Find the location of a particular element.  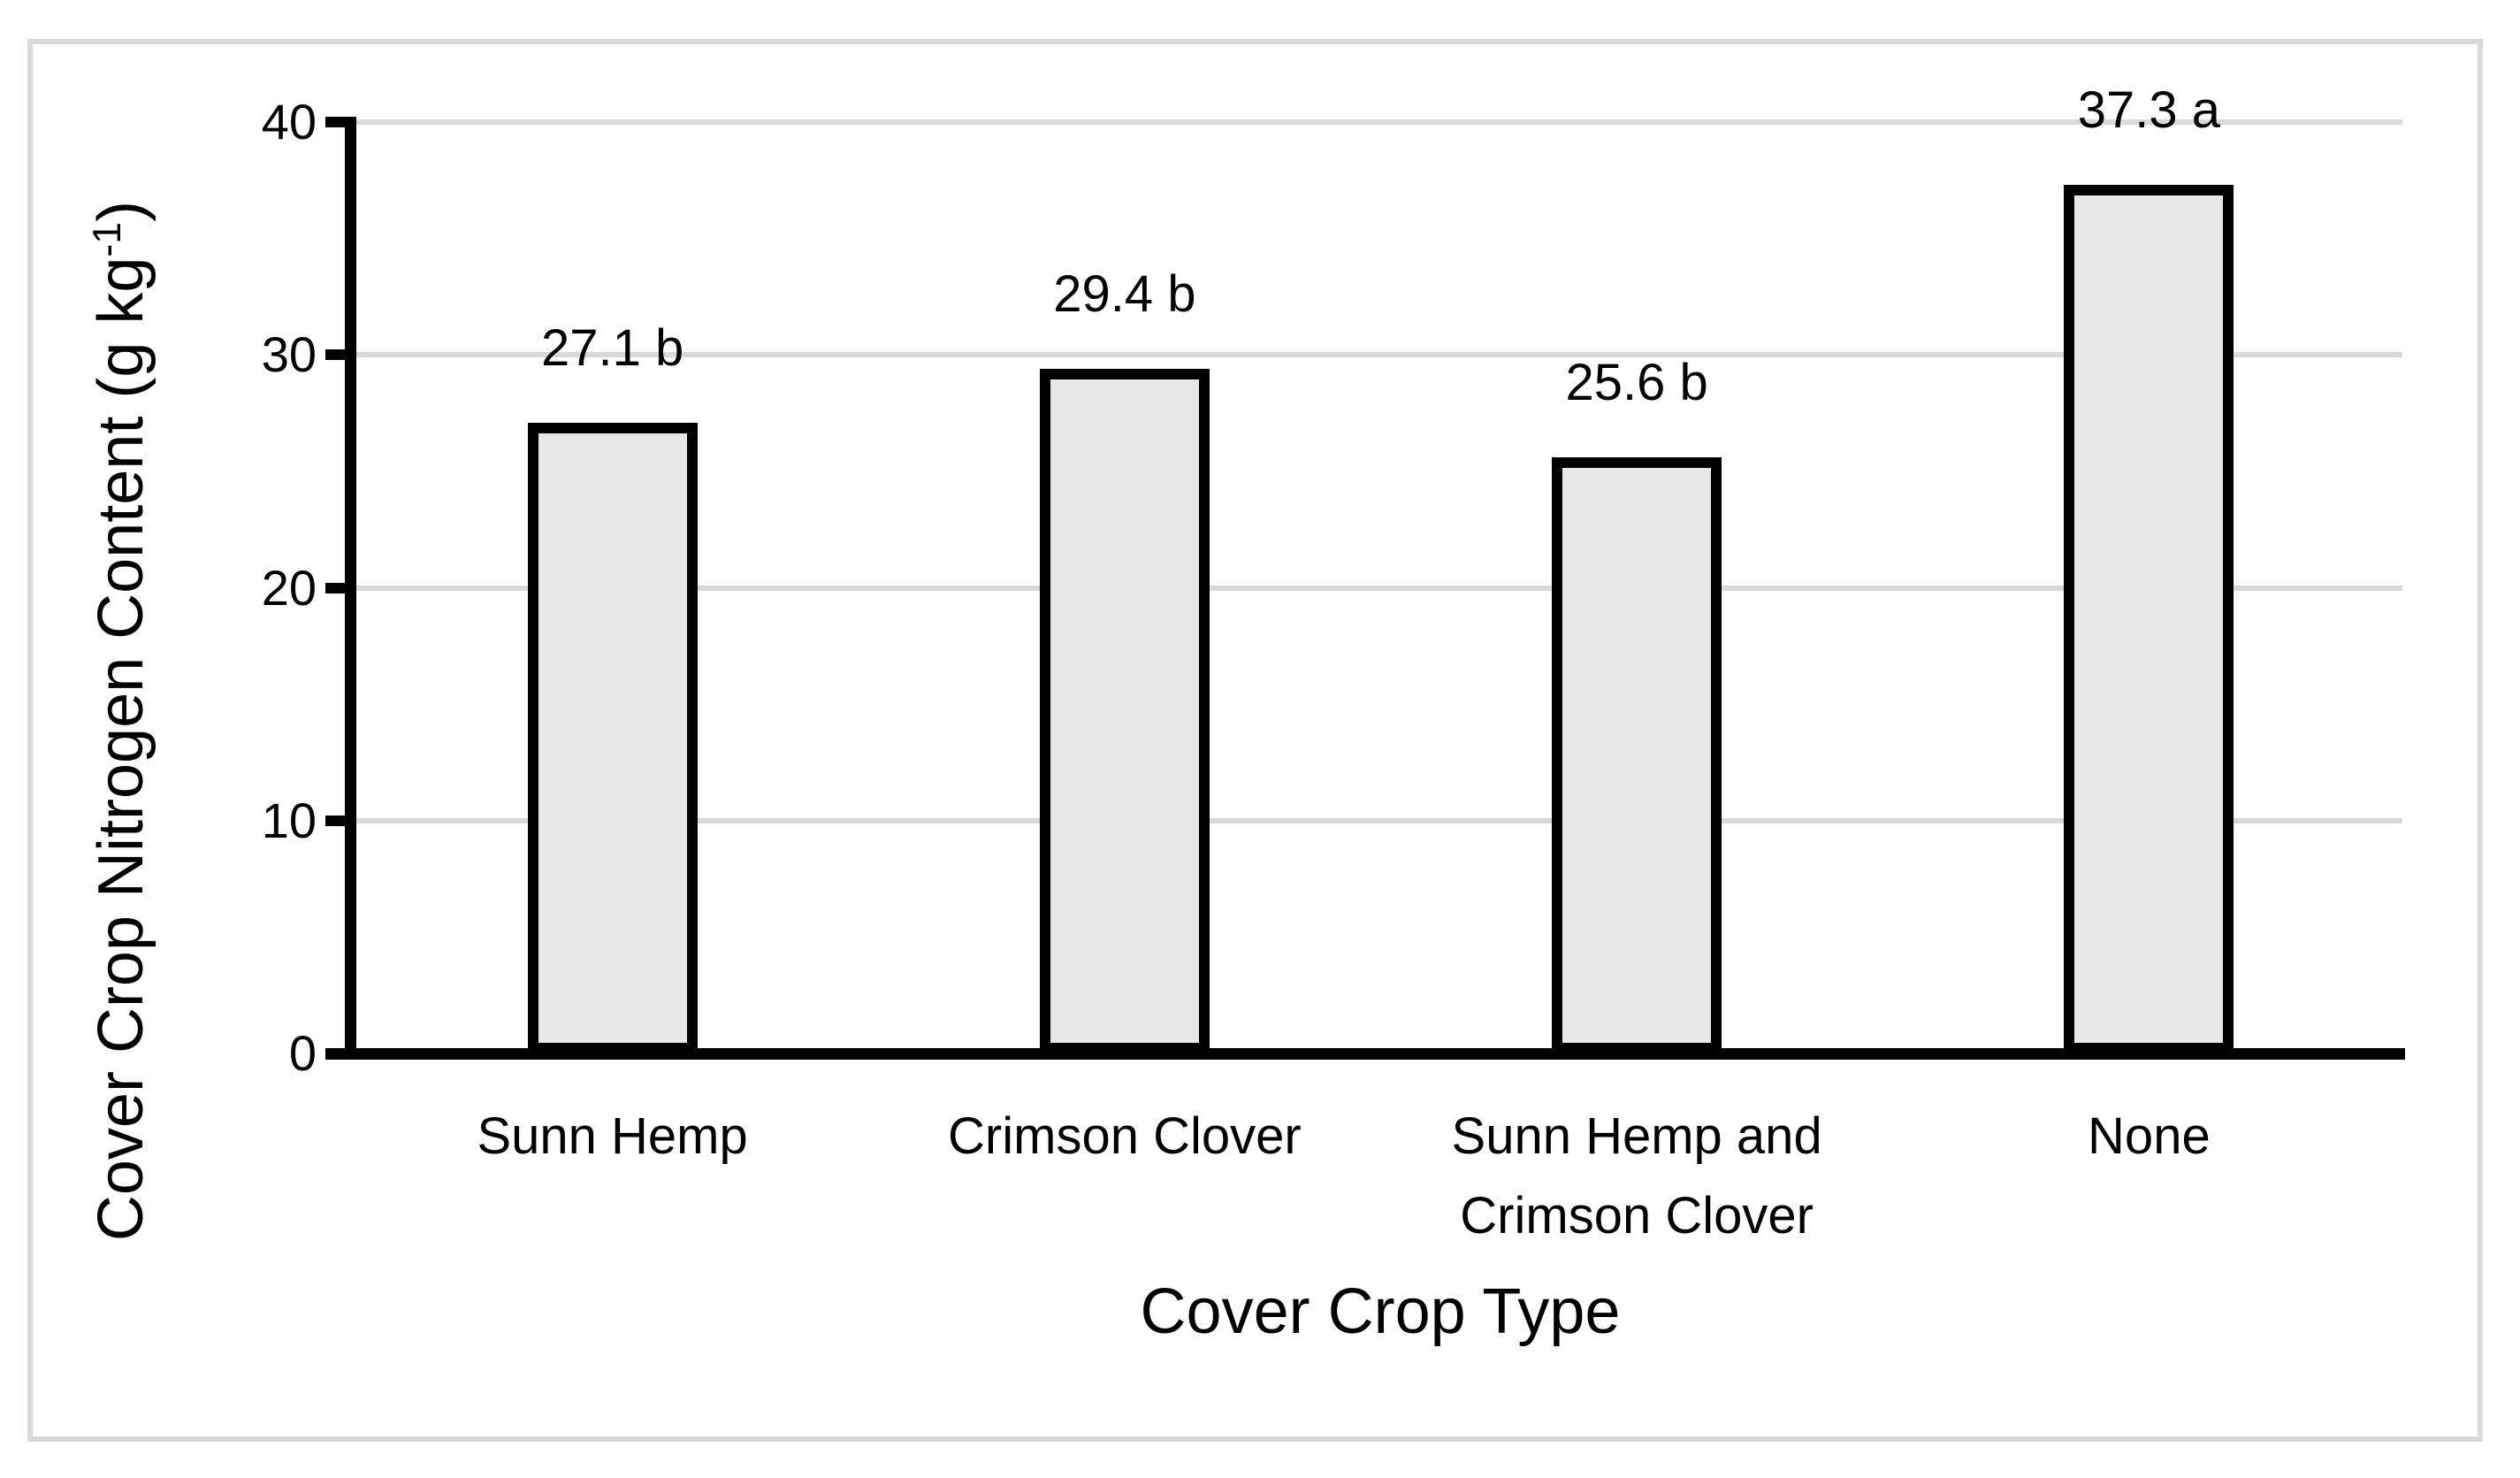

y-tick-label: 20 is located at coordinates (289, 588).